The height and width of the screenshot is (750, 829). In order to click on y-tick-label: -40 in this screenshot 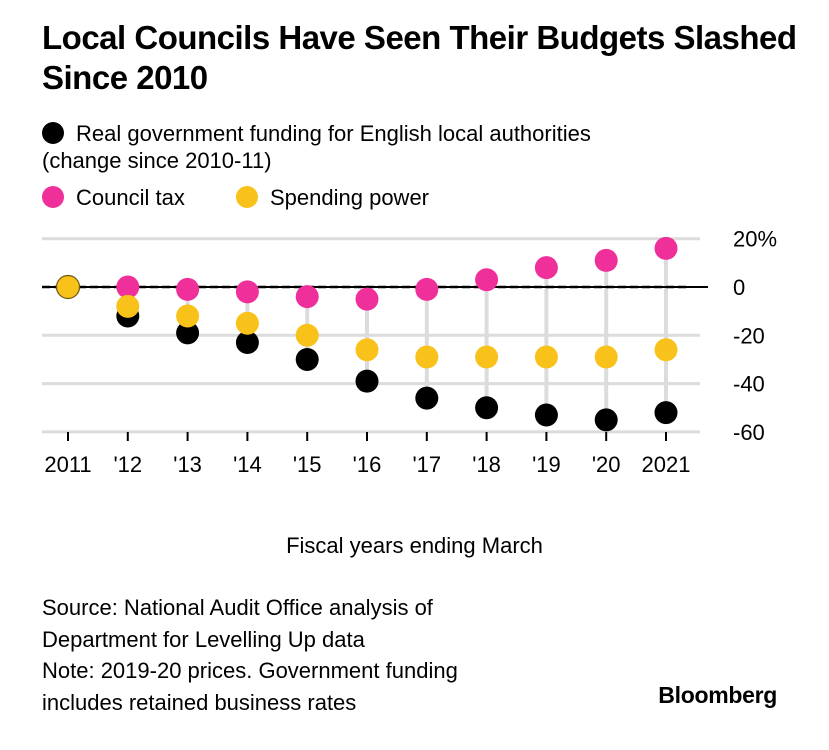, I will do `click(749, 384)`.